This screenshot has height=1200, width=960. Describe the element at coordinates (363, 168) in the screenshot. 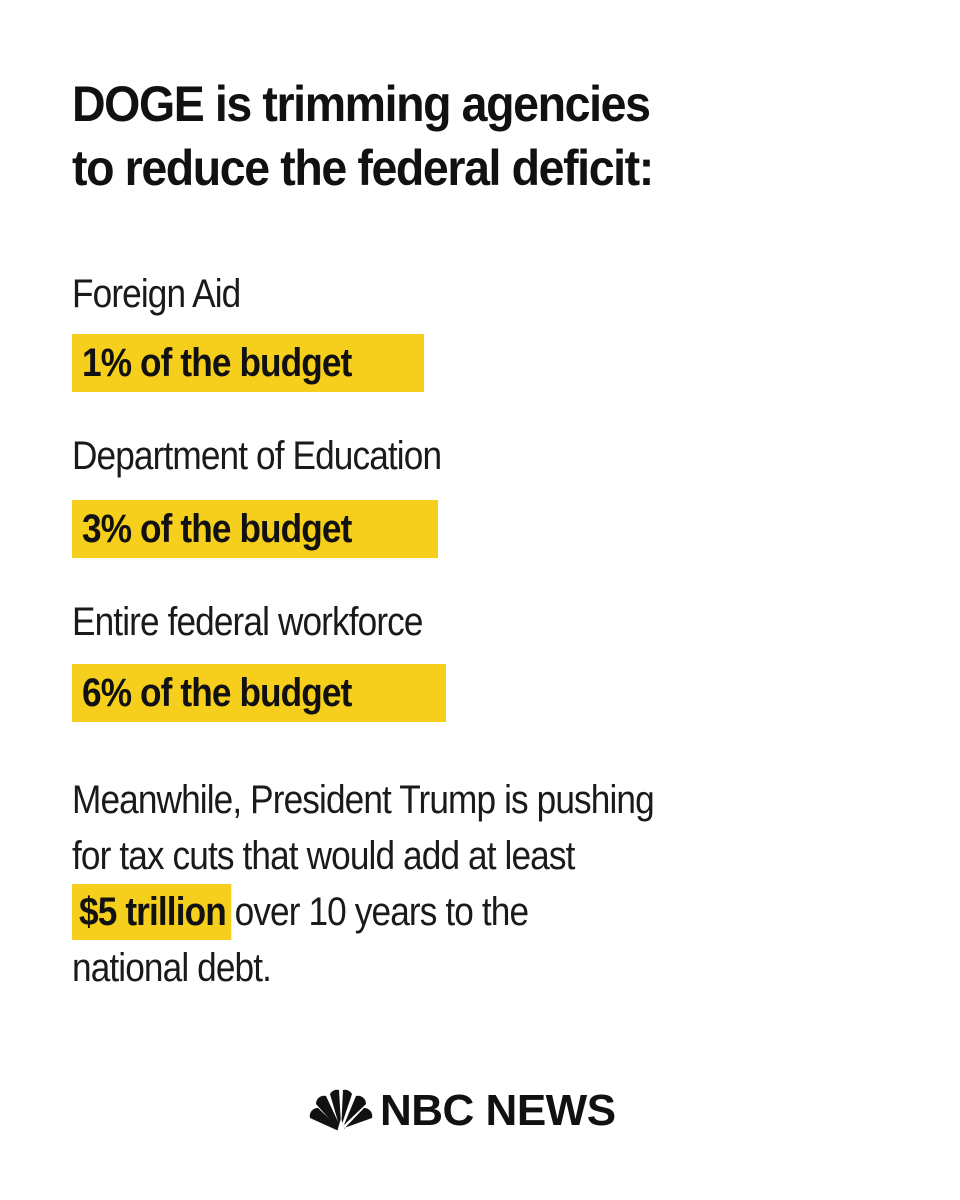

I see `headline-line-2: to reduce the federal deficit:` at that location.